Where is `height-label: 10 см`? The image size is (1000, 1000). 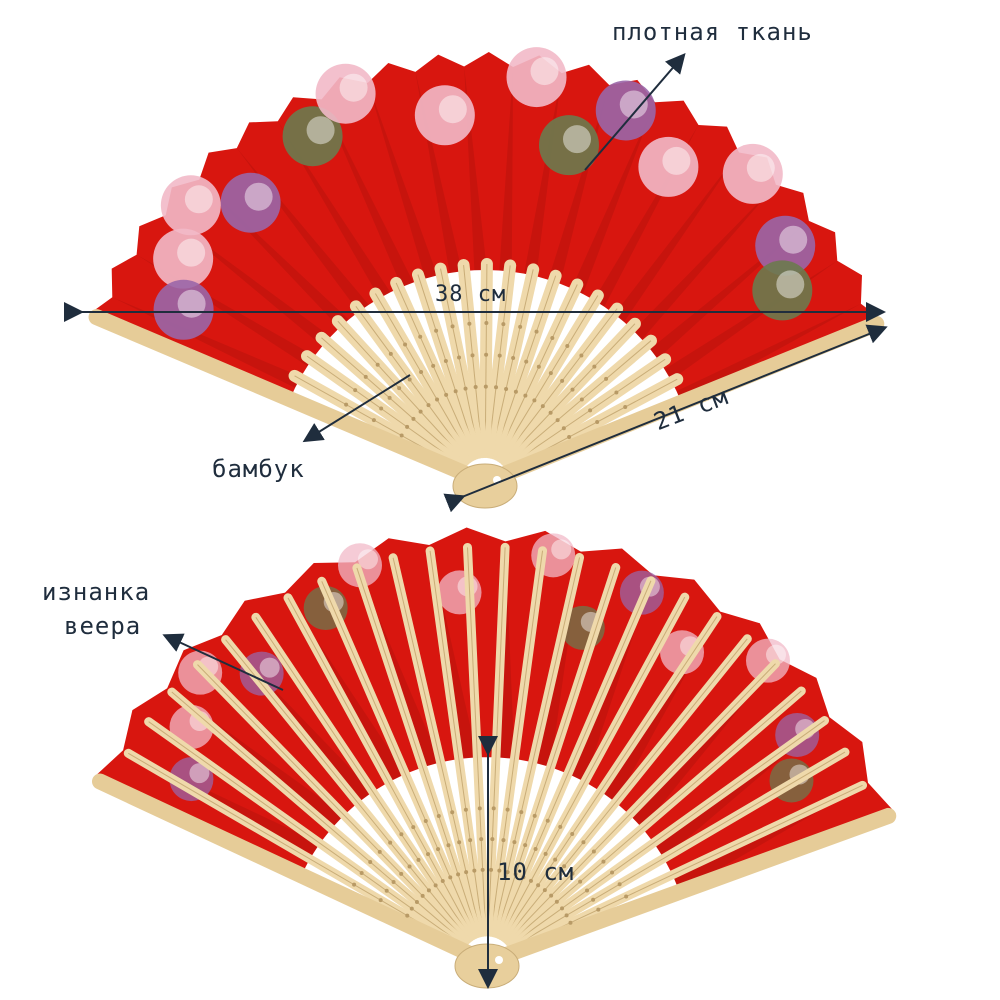 height-label: 10 см is located at coordinates (536, 872).